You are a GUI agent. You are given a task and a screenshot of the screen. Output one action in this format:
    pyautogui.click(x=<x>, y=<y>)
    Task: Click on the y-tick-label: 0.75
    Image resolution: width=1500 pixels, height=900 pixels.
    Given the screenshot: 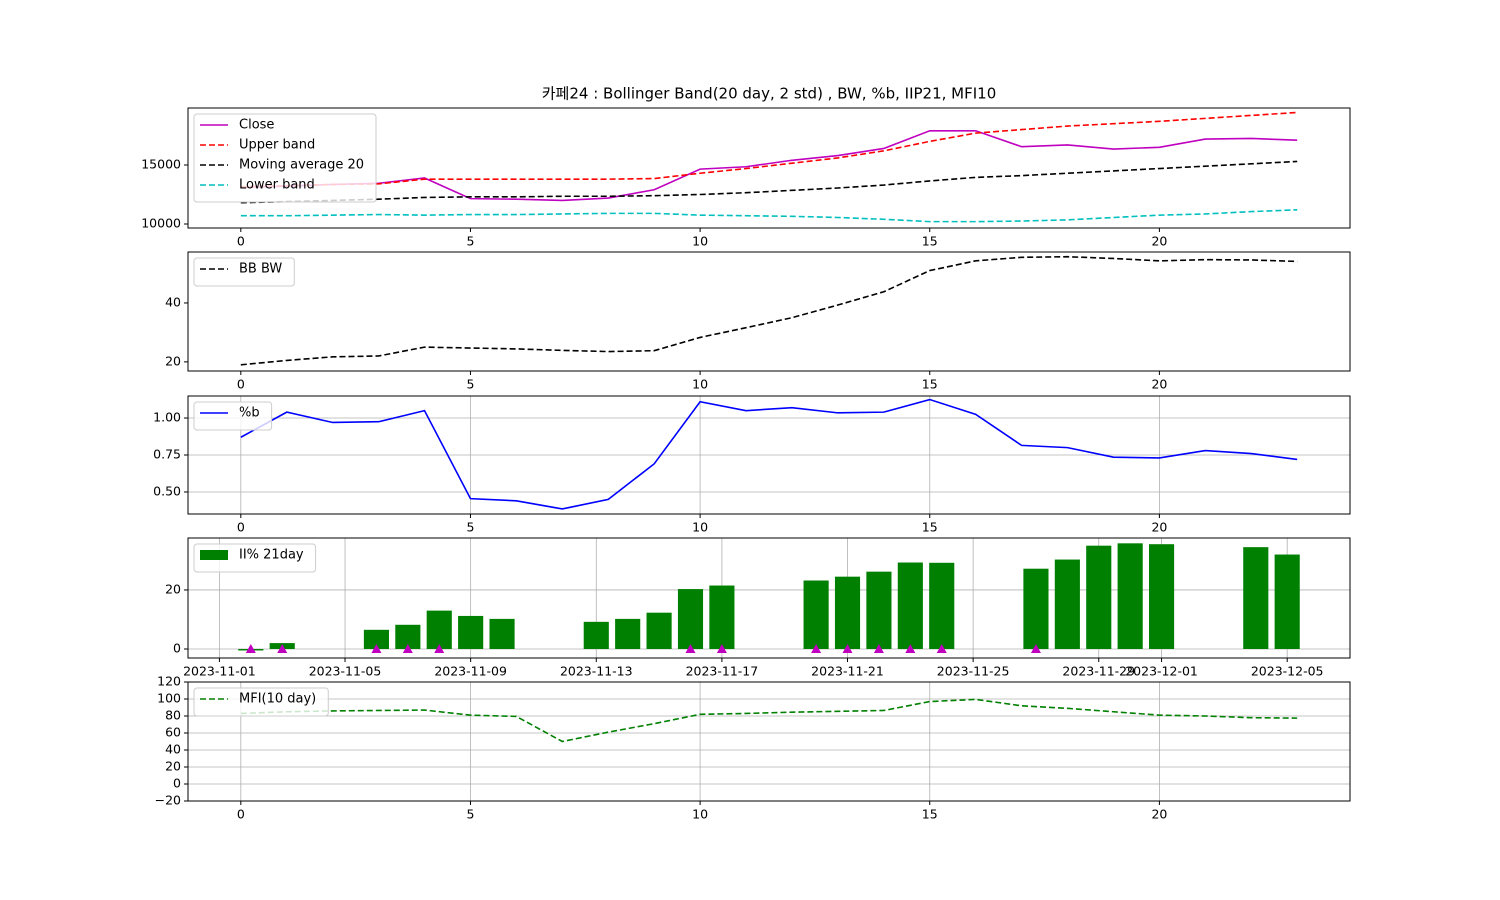 What is the action you would take?
    pyautogui.click(x=167, y=454)
    